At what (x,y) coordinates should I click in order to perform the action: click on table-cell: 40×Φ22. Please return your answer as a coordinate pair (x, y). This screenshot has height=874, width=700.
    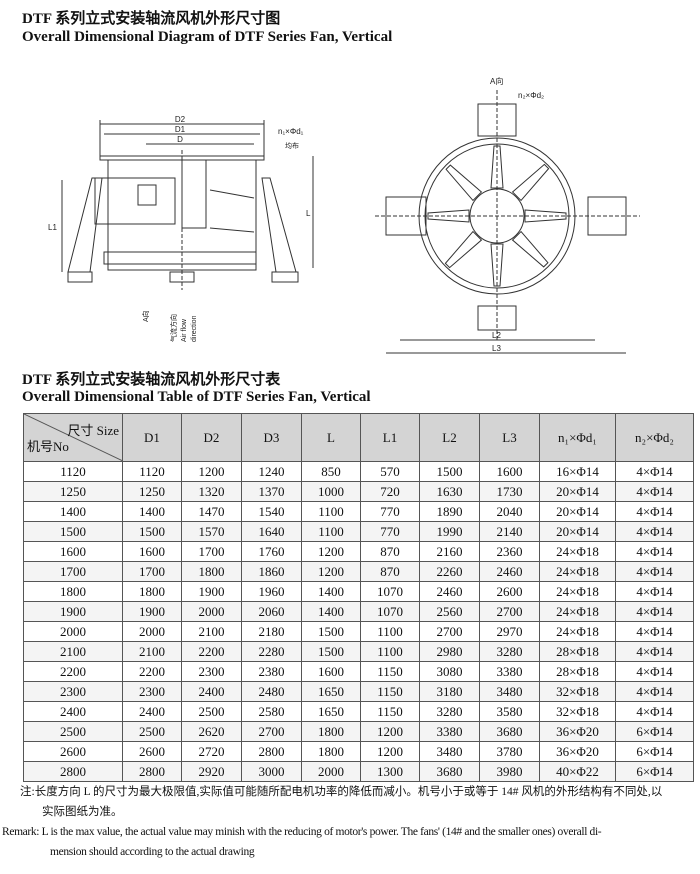
    Looking at the image, I should click on (577, 771).